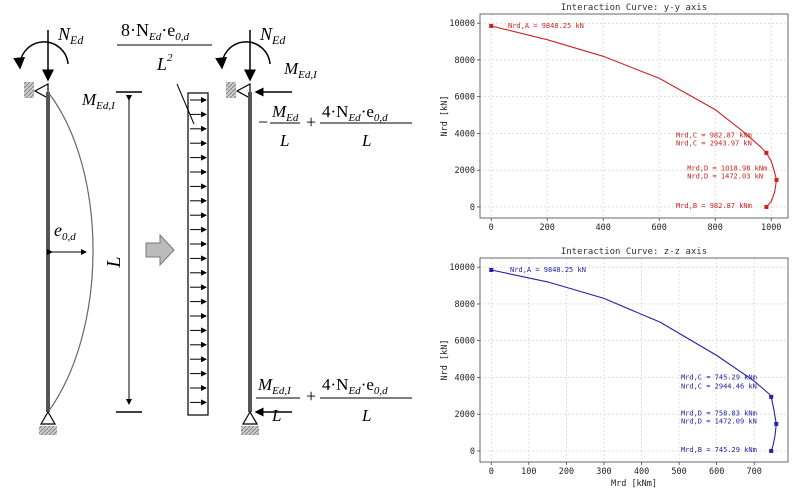  I want to click on e0d-label: e0,d, so click(65, 231).